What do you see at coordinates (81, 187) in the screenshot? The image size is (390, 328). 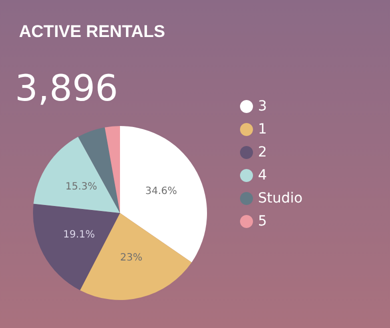 I see `data-label: 15.3%` at bounding box center [81, 187].